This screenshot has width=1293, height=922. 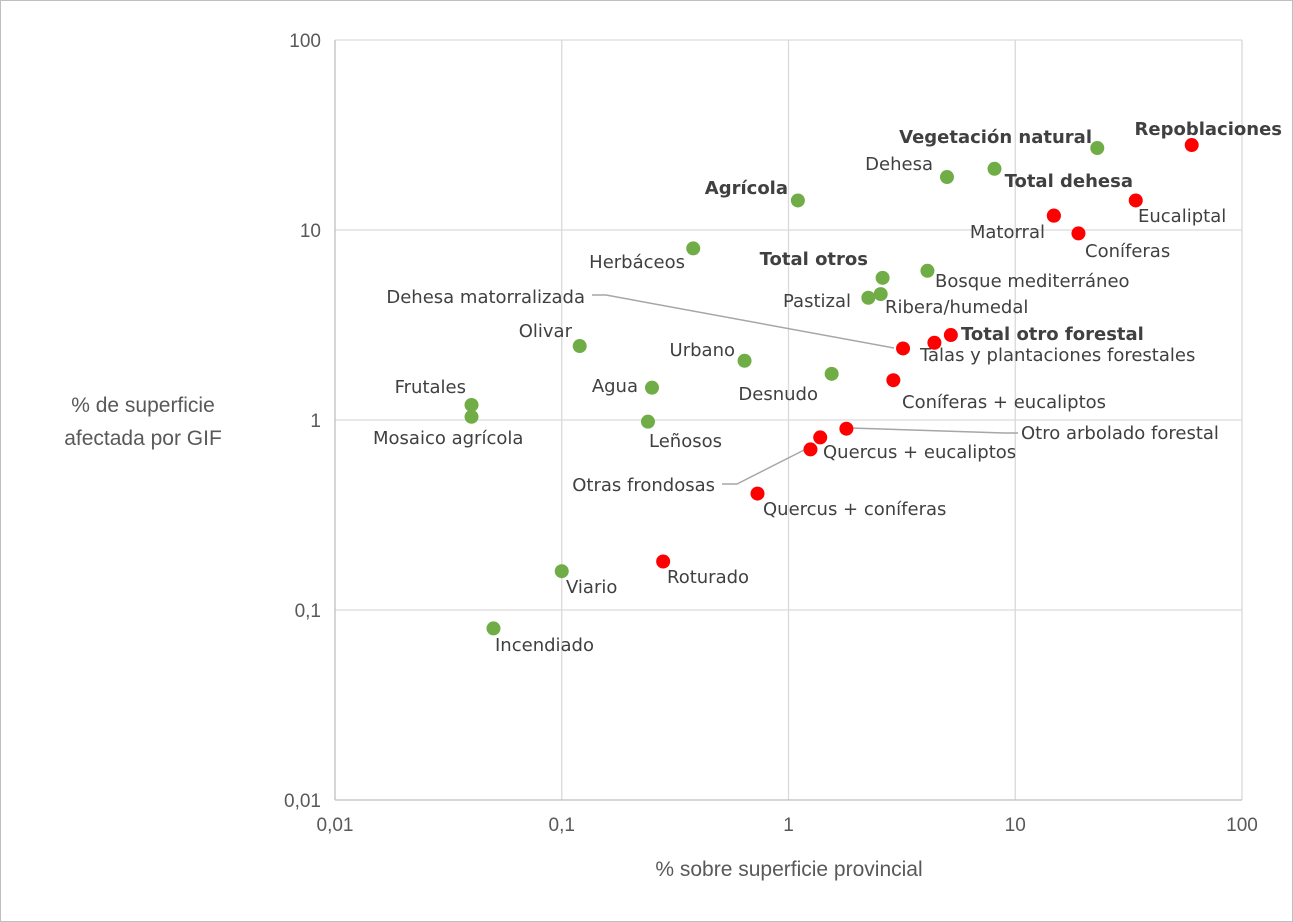 I want to click on data-label: Quercus + eucaliptos, so click(x=919, y=452).